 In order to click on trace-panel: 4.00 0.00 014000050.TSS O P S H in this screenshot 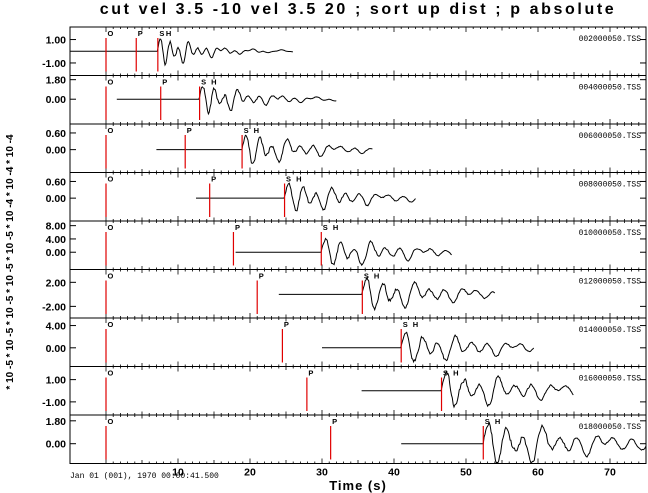, I will do `click(346, 342)`.